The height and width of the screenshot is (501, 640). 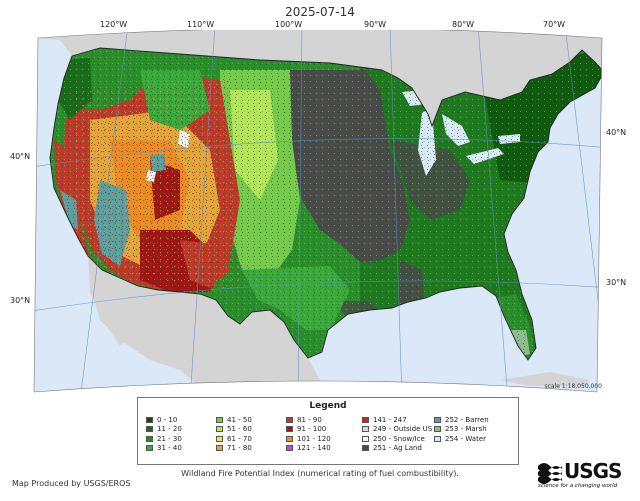 What do you see at coordinates (403, 429) in the screenshot?
I see `legend-label: 249 - Outside US` at bounding box center [403, 429].